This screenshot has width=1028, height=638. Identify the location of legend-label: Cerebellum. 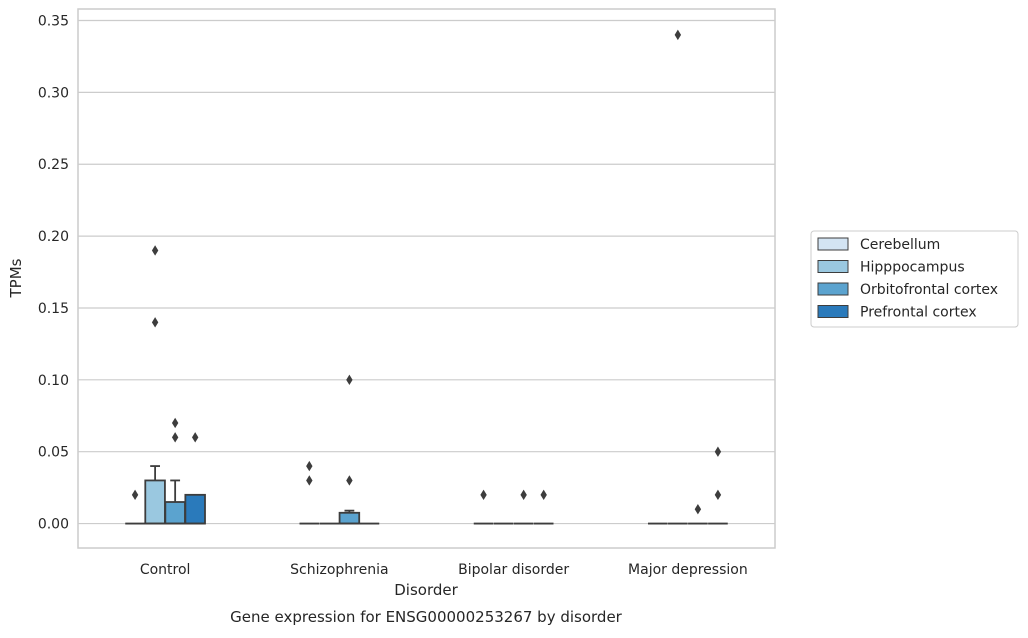
(900, 245).